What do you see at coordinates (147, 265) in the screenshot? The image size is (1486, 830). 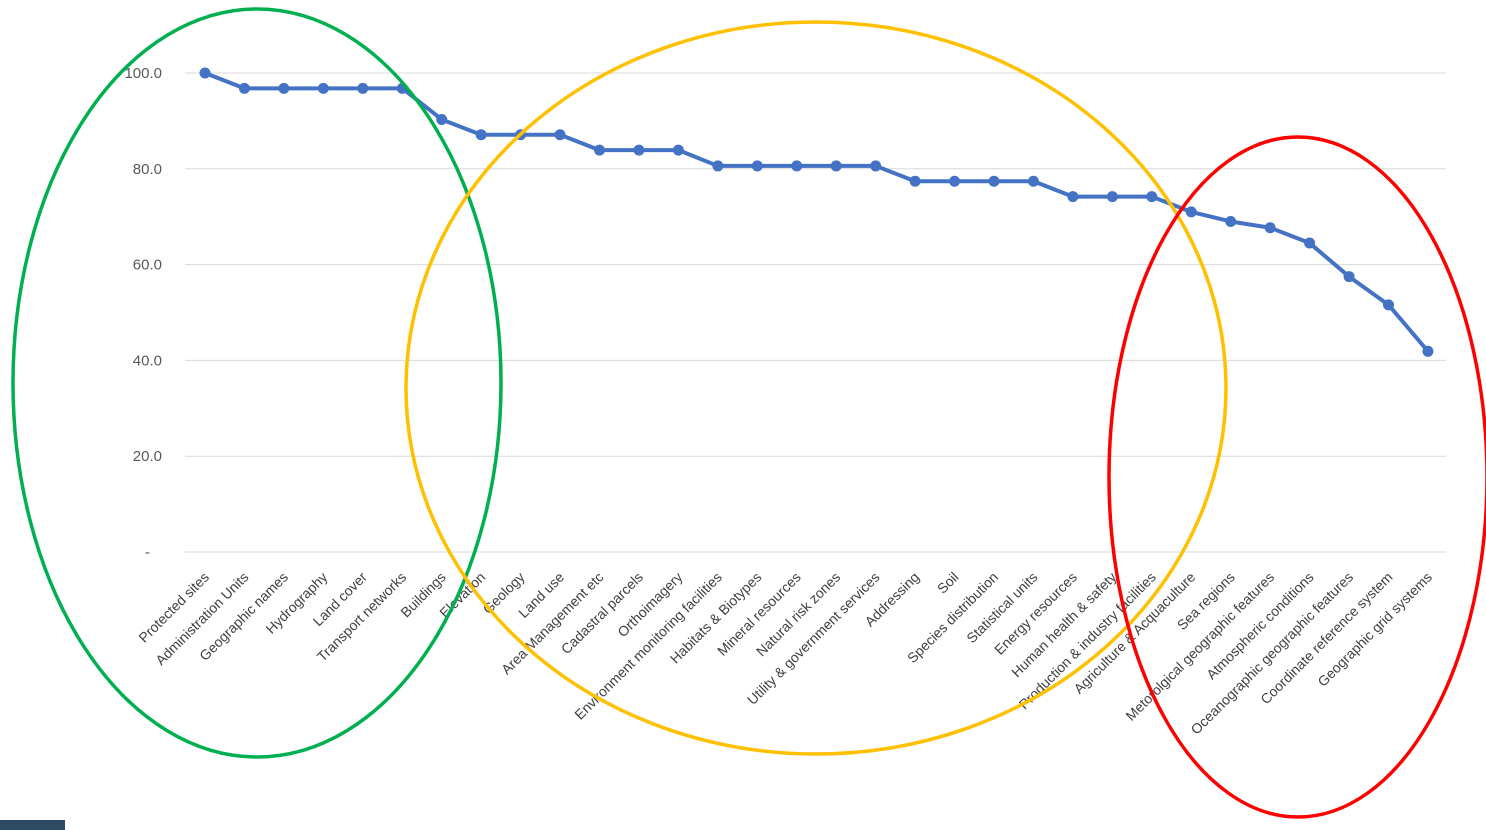 I see `y-tick-label: 60.0` at bounding box center [147, 265].